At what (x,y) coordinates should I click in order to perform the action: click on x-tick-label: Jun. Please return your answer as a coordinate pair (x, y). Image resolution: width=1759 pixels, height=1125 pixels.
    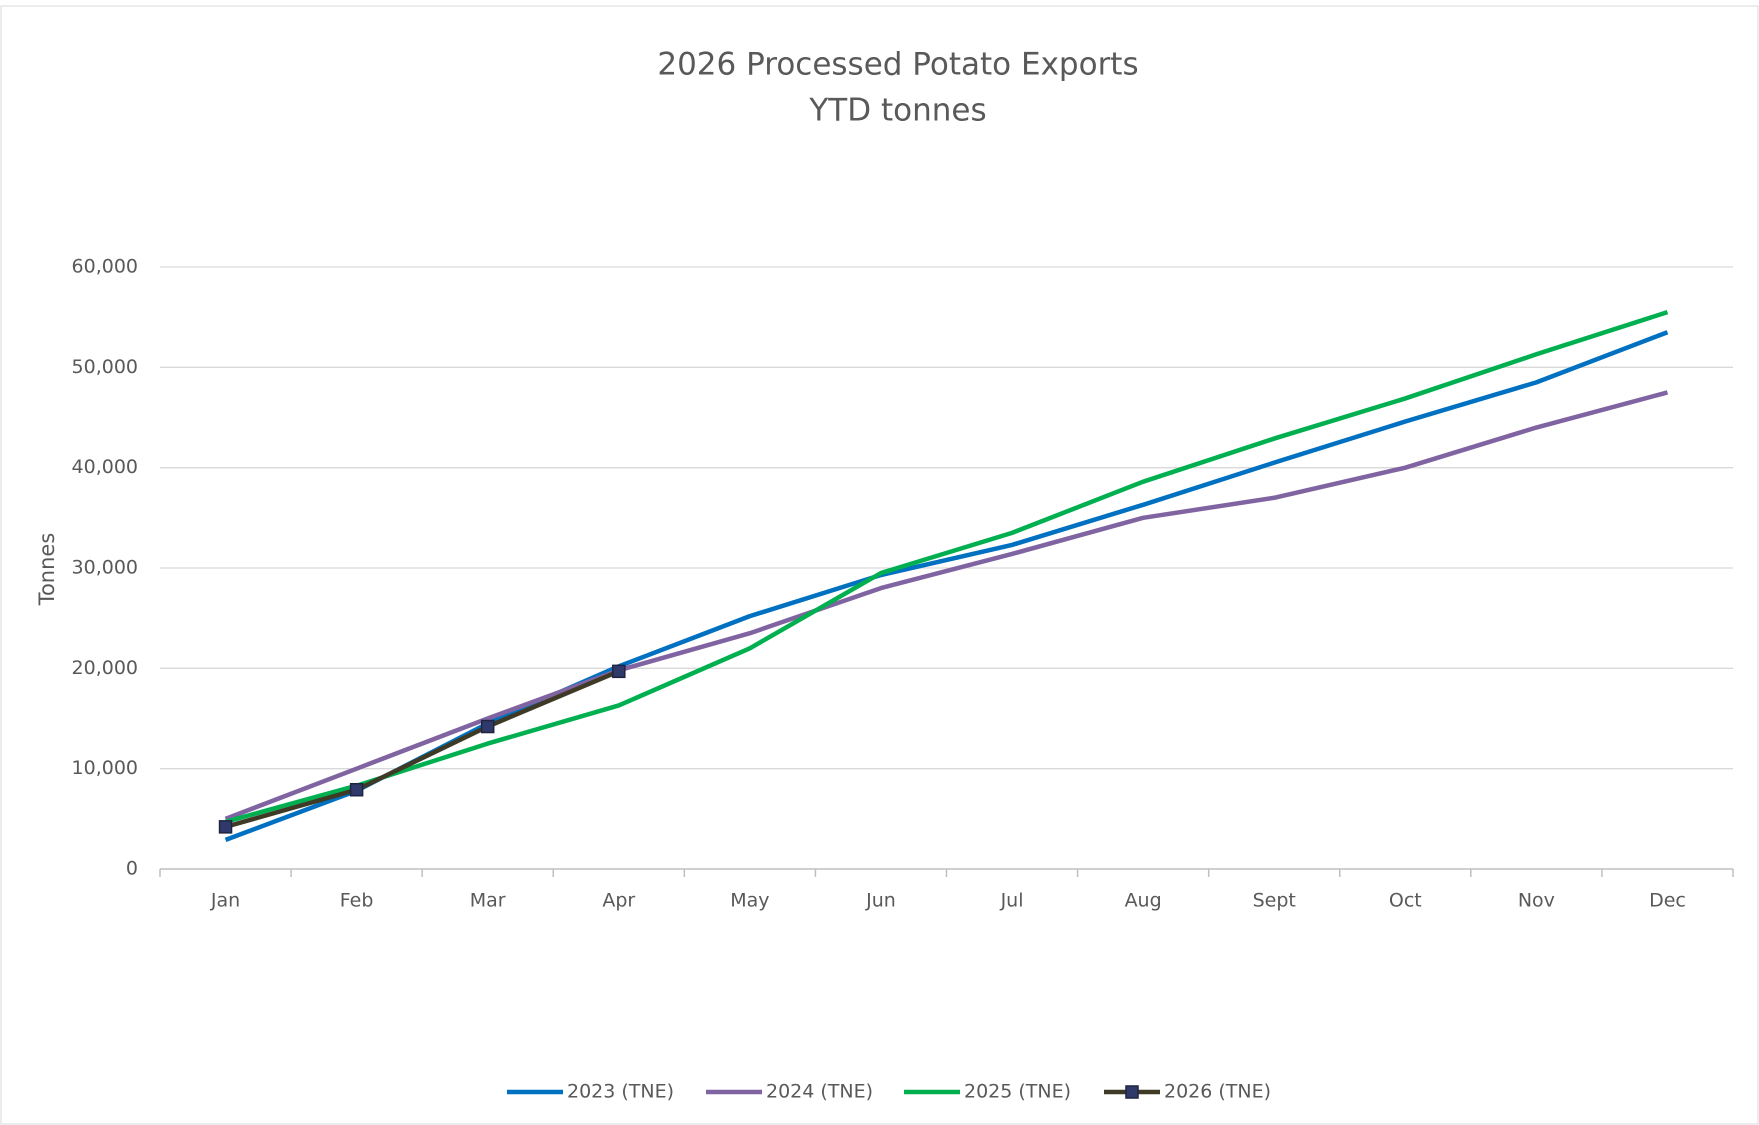
    Looking at the image, I should click on (880, 901).